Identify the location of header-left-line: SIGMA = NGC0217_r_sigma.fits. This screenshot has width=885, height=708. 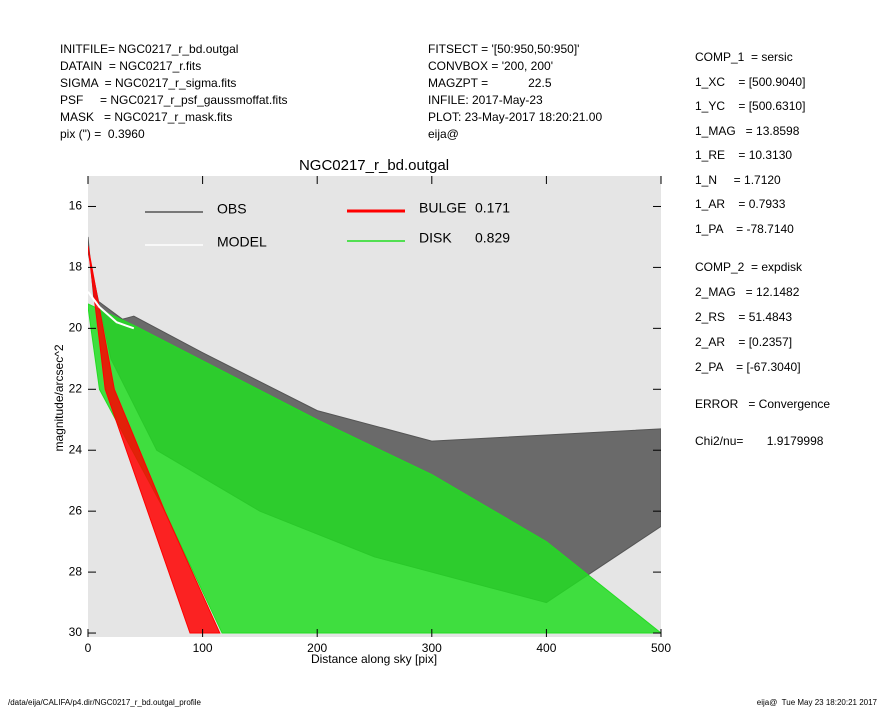
(148, 83).